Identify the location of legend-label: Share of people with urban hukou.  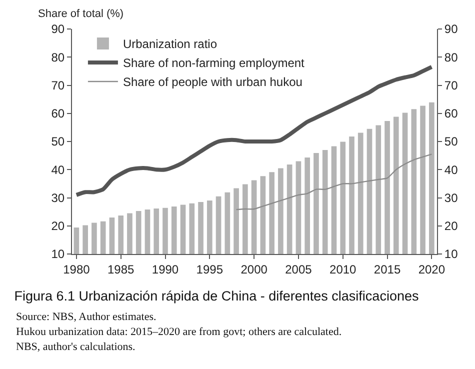
(212, 82).